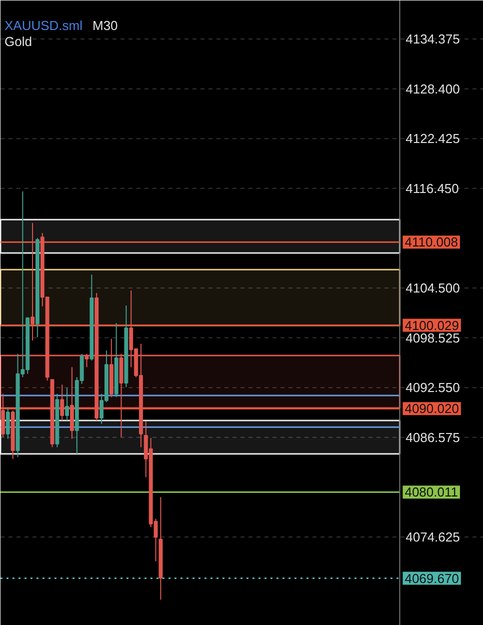 This screenshot has height=625, width=483. Describe the element at coordinates (433, 388) in the screenshot. I see `y-tick-label: 4092.550` at that location.